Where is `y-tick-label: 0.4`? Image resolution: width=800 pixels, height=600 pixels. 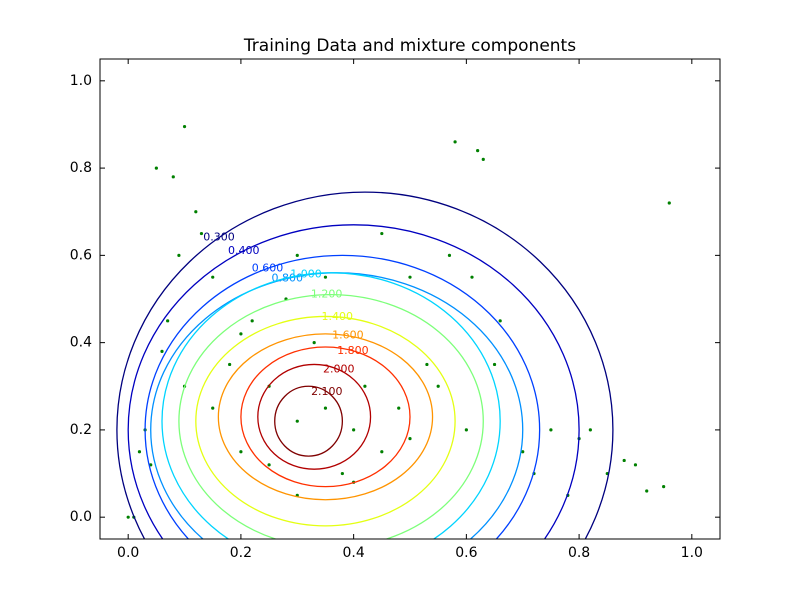
y-tick-label: 0.4 is located at coordinates (81, 343).